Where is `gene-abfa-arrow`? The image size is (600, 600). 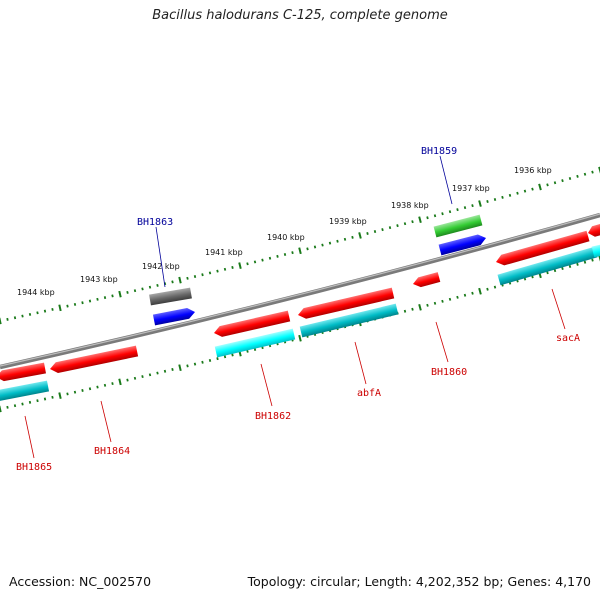
gene-abfa-arrow is located at coordinates (346, 304).